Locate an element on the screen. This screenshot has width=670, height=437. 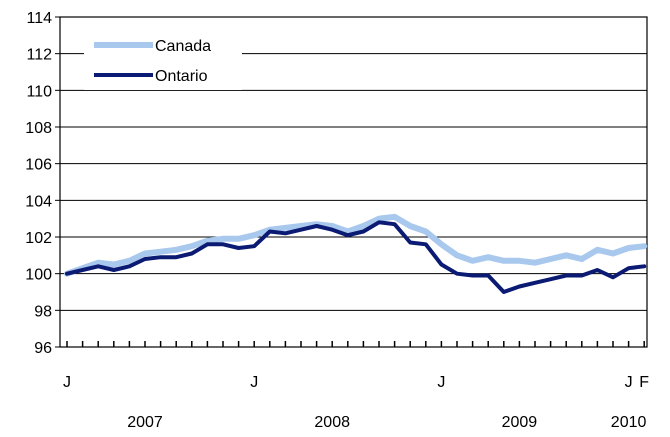
legend-box is located at coordinates (163, 61).